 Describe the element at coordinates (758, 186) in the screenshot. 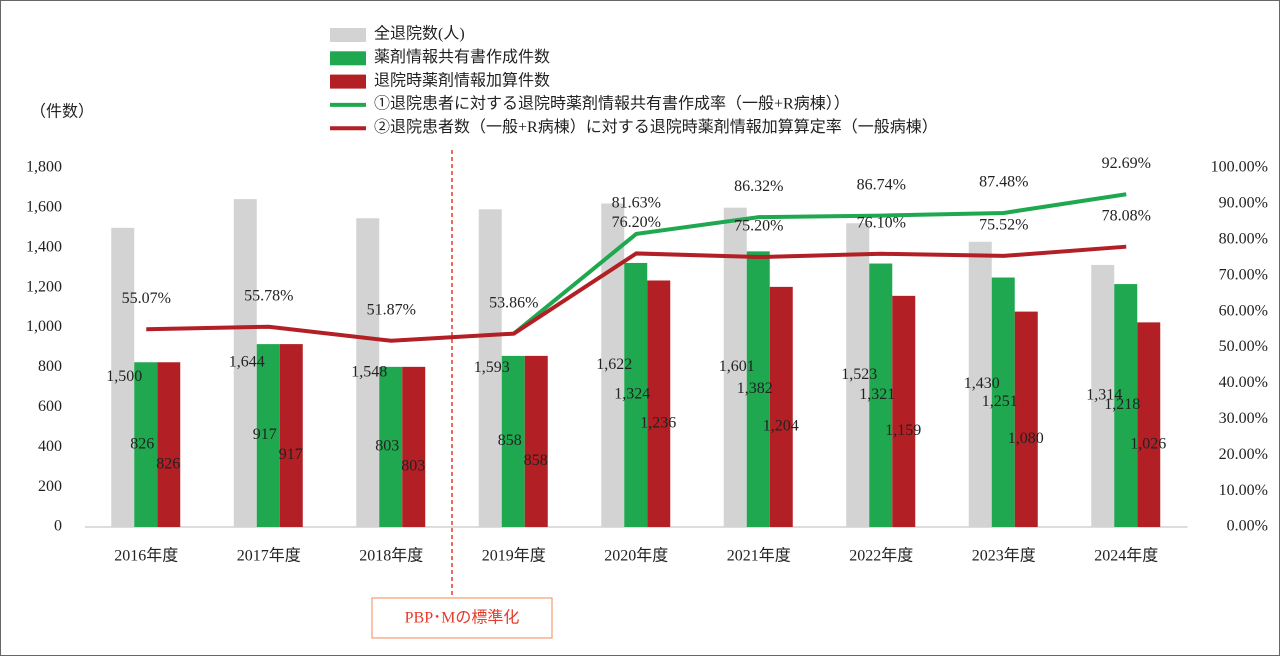

I see `data-label: 86.32%` at that location.